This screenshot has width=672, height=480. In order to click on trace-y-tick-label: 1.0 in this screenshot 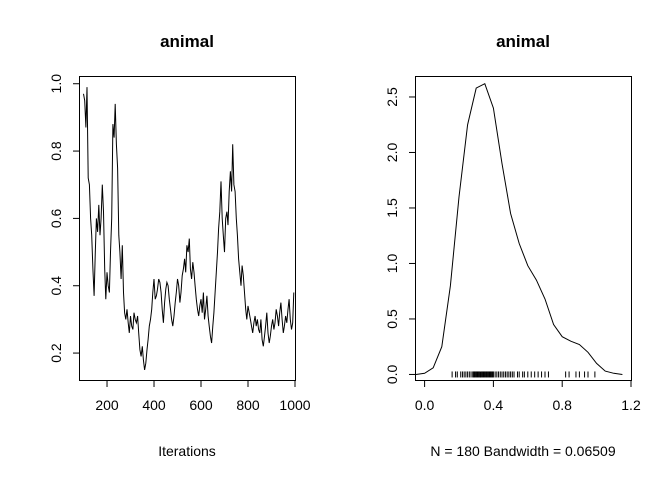, I will do `click(56, 84)`.